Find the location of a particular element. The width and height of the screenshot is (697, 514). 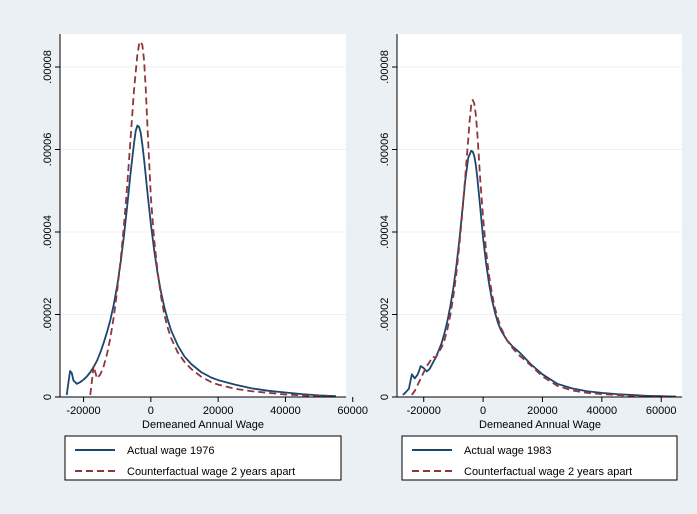

right-y-tick-label: .00006 is located at coordinates (385, 150).